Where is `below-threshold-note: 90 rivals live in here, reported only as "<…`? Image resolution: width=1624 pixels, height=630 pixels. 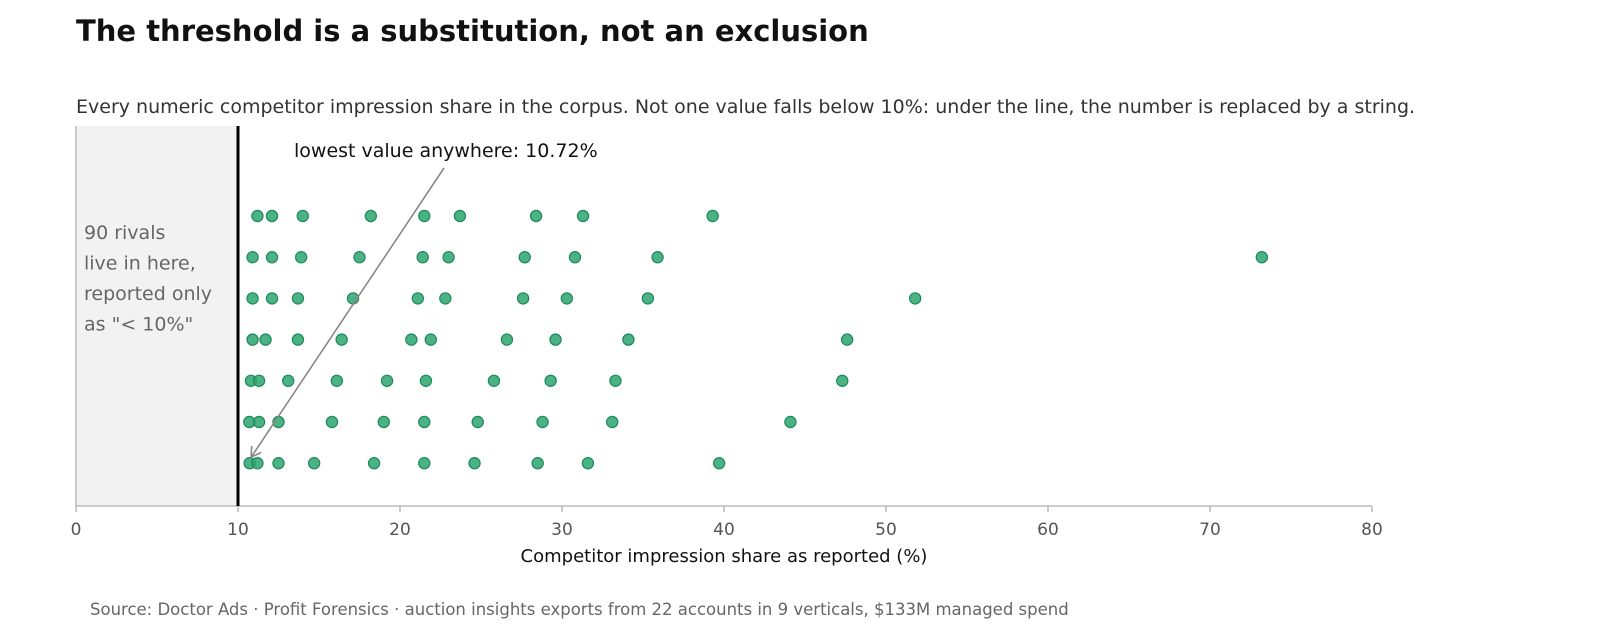
below-threshold-note: 90 rivals live in here, reported only as "<… is located at coordinates (148, 279).